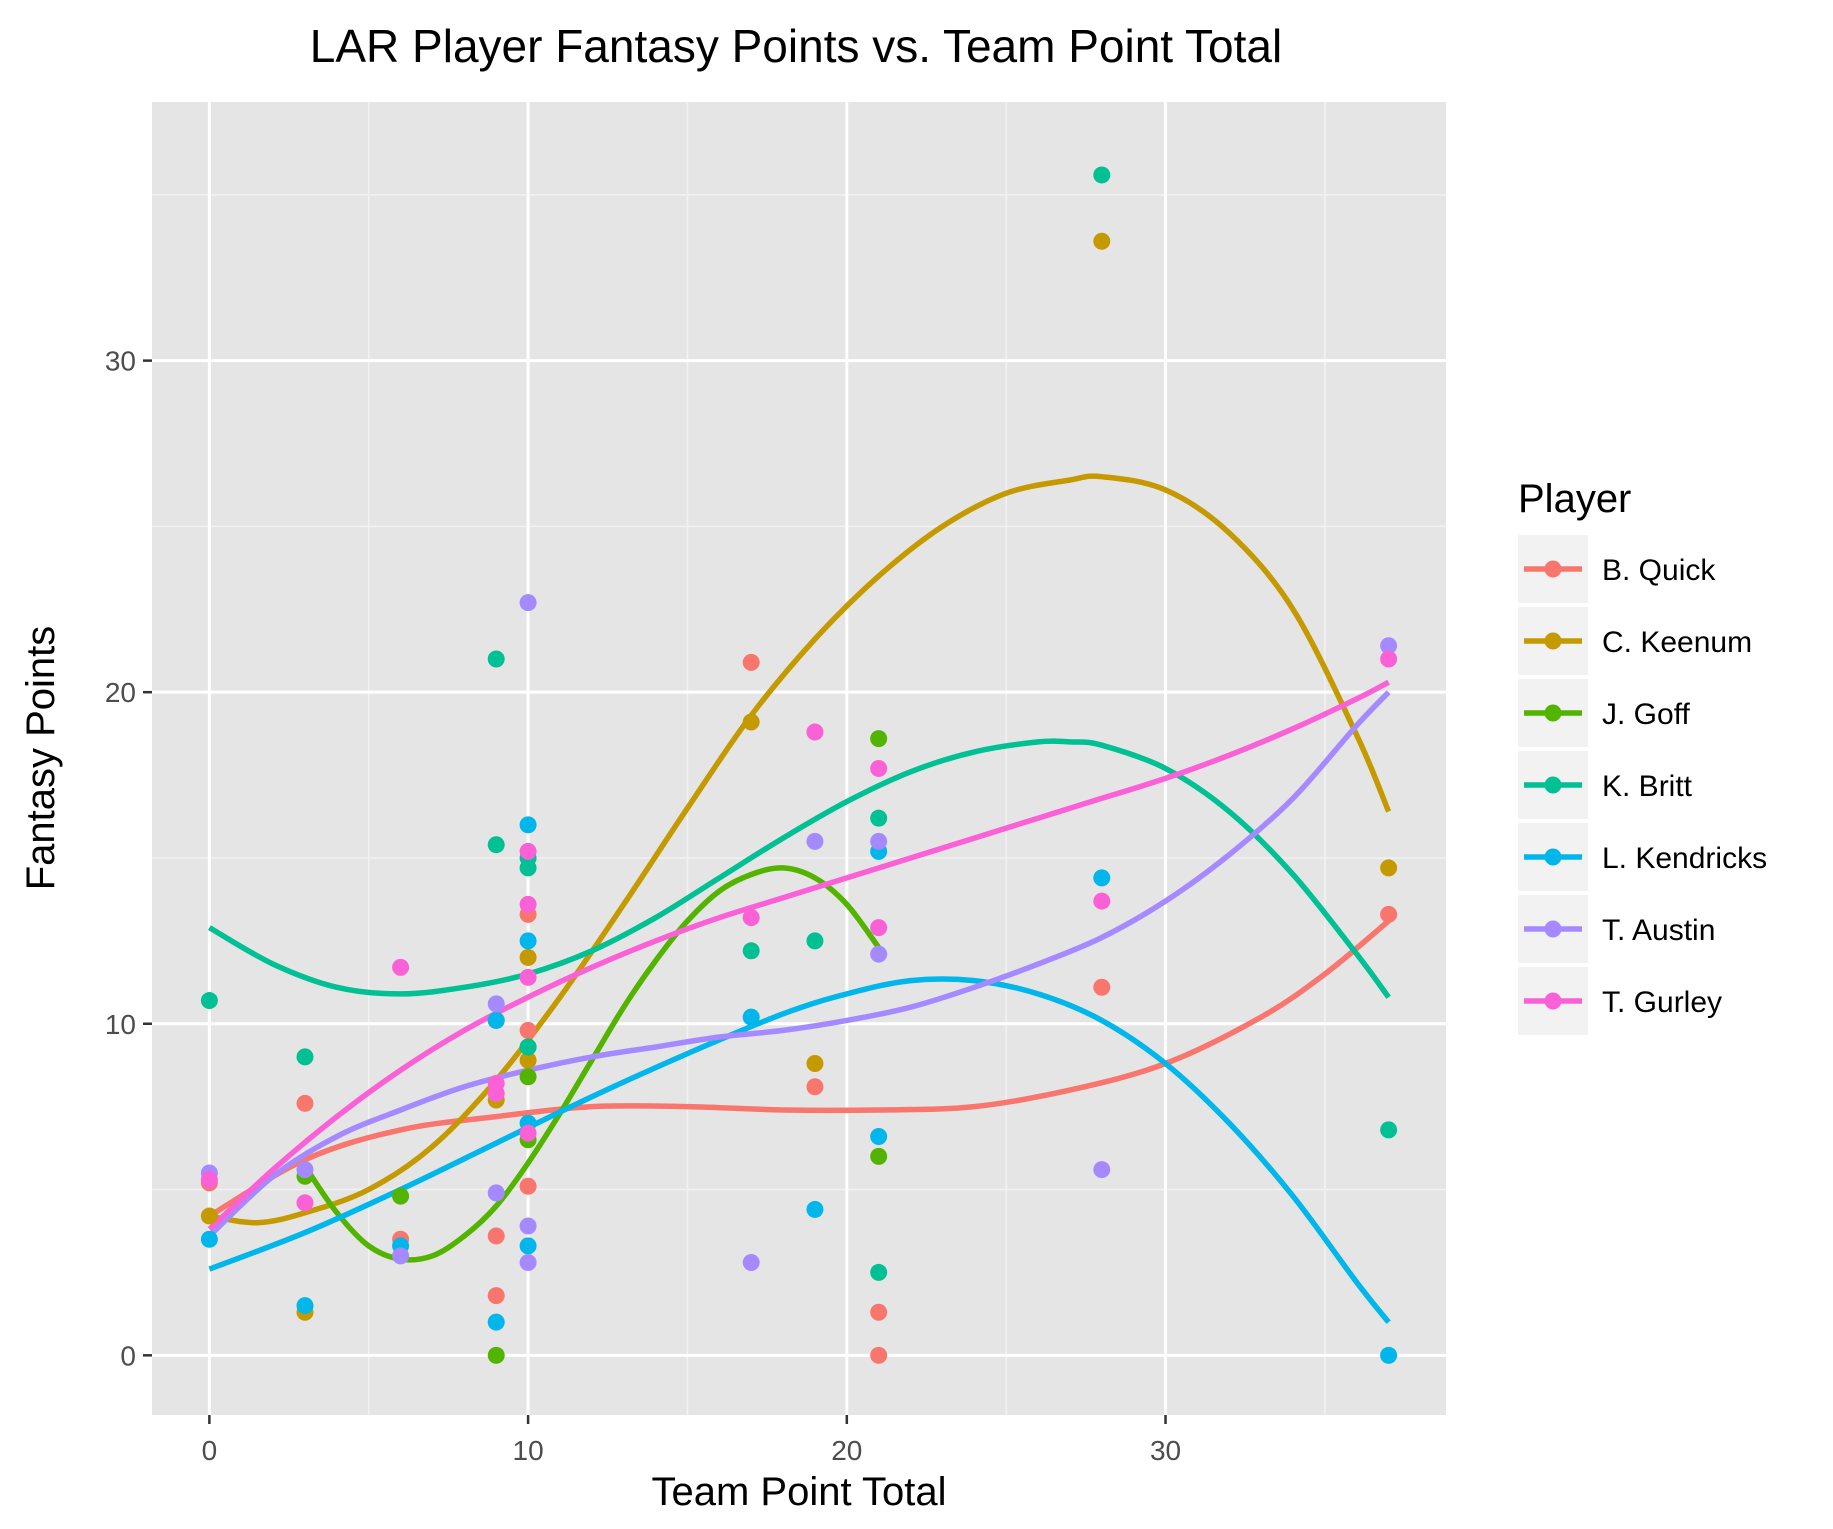 The image size is (1833, 1529). Describe the element at coordinates (128, 1355) in the screenshot. I see `y-tick-label: 0` at that location.